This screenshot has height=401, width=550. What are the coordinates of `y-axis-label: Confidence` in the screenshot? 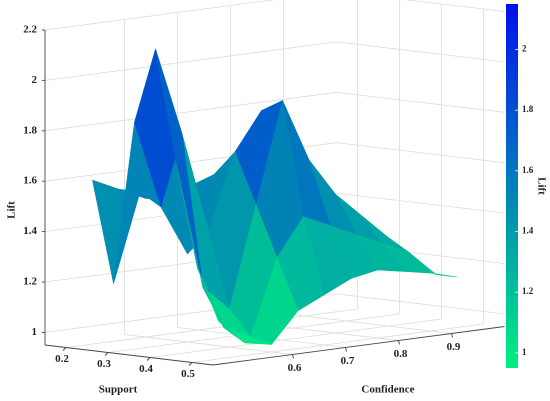 It's located at (387, 390).